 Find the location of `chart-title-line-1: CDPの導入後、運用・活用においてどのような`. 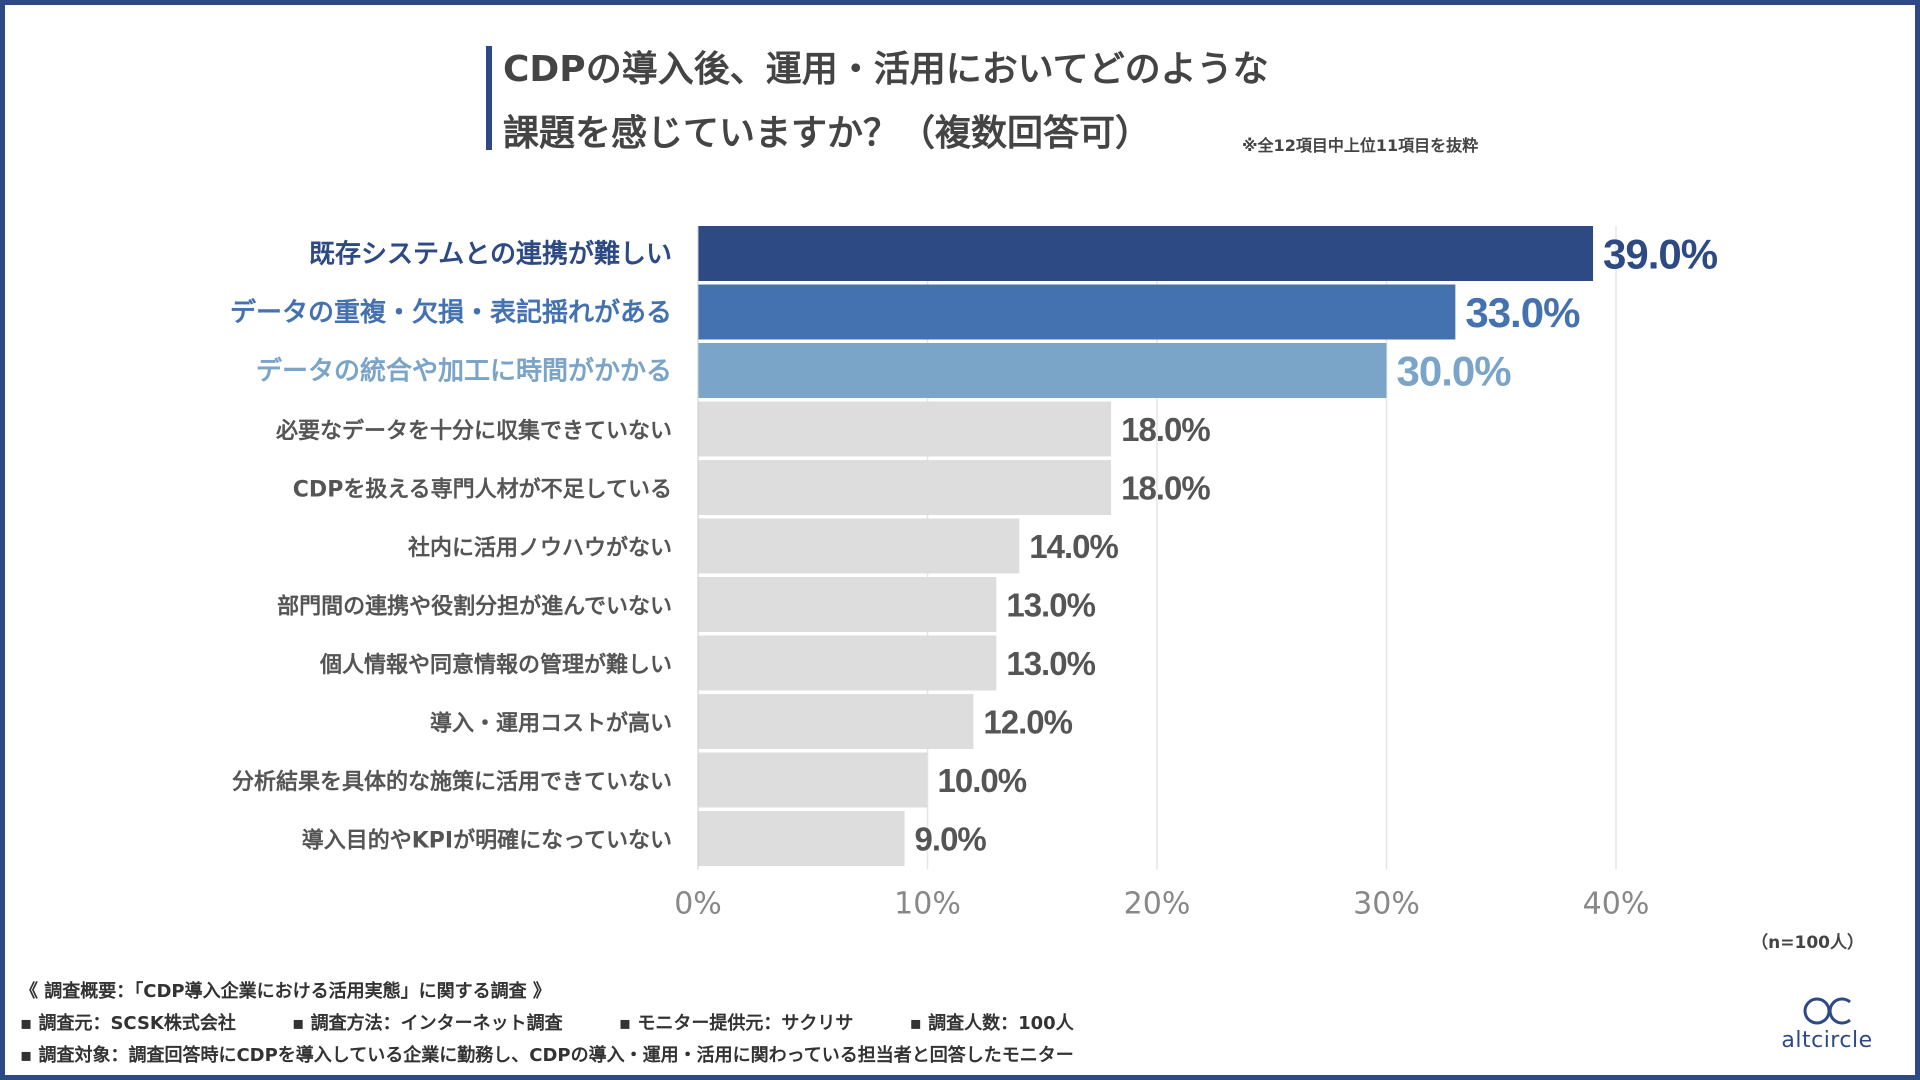

chart-title-line-1: CDPの導入後、運用・活用においてどのような is located at coordinates (886, 69).